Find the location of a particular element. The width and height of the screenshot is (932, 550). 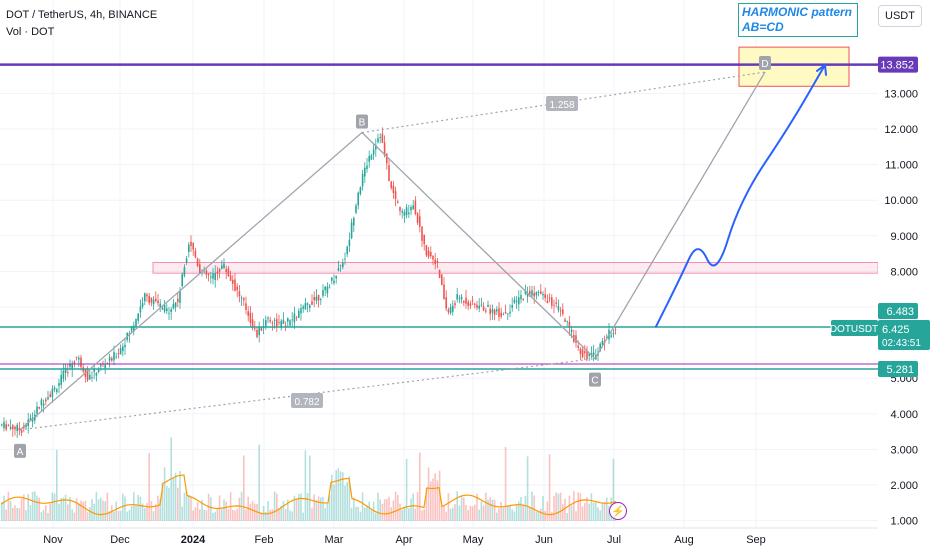

harmonic-annotation: HARMONIC pattern AB=CD is located at coordinates (798, 20).